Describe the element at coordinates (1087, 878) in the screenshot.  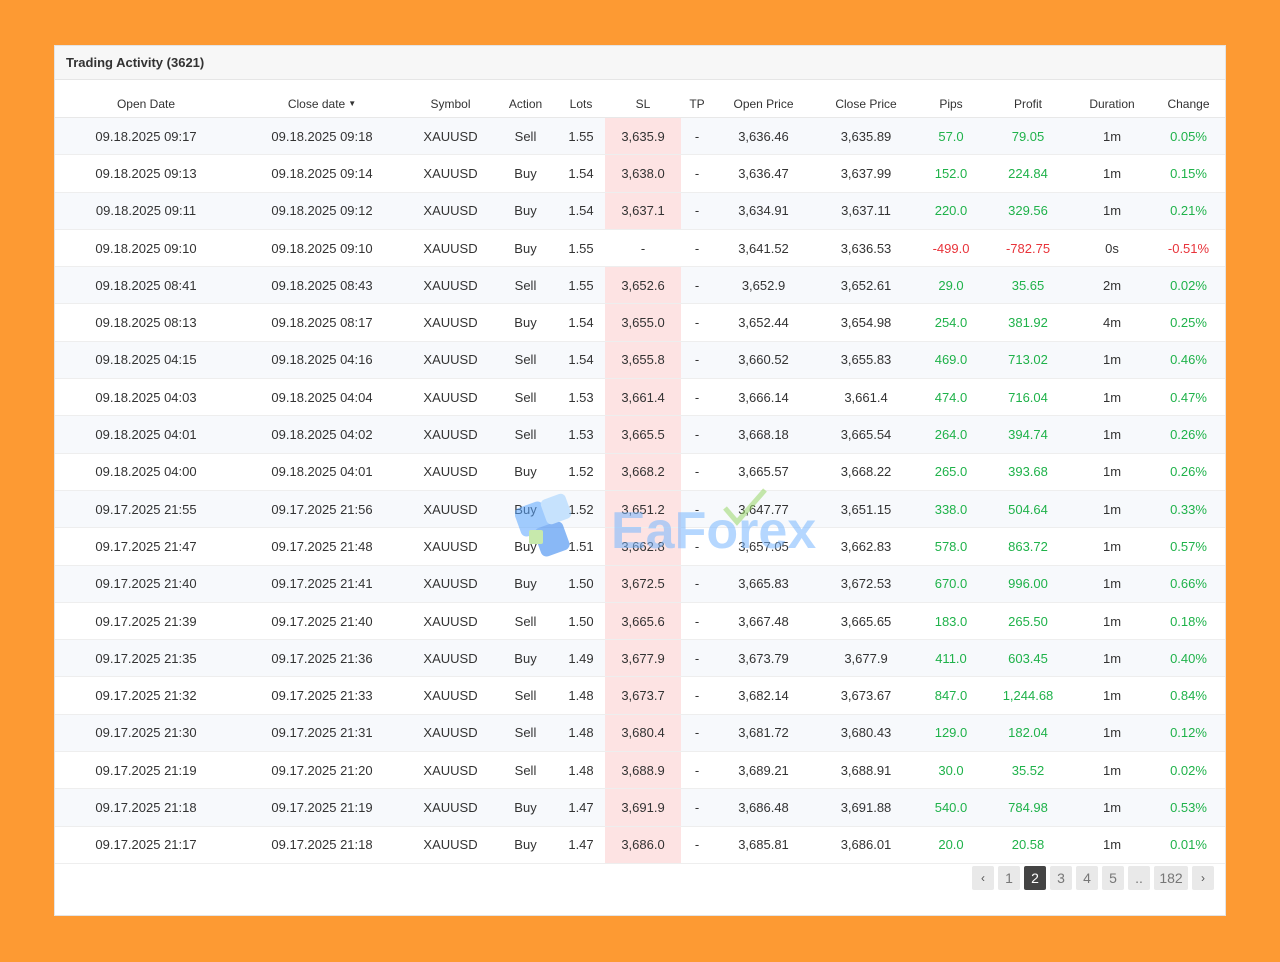
I see `pagination-page-4: 4` at that location.